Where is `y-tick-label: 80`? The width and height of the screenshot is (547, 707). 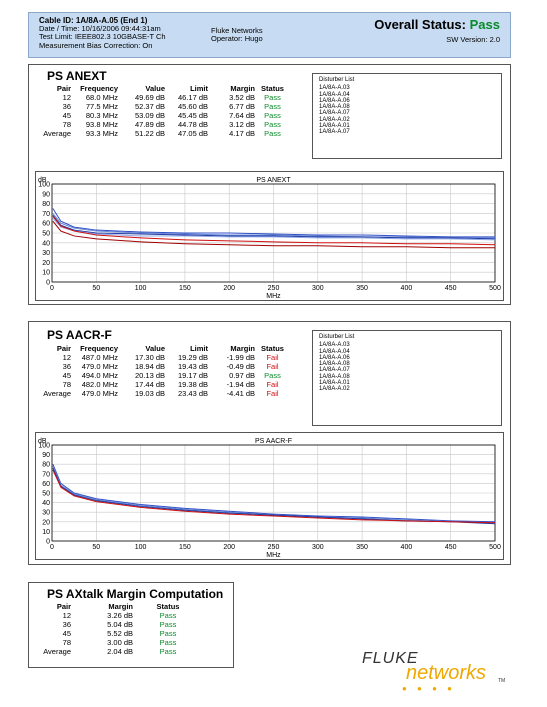 y-tick-label: 80 is located at coordinates (46, 465).